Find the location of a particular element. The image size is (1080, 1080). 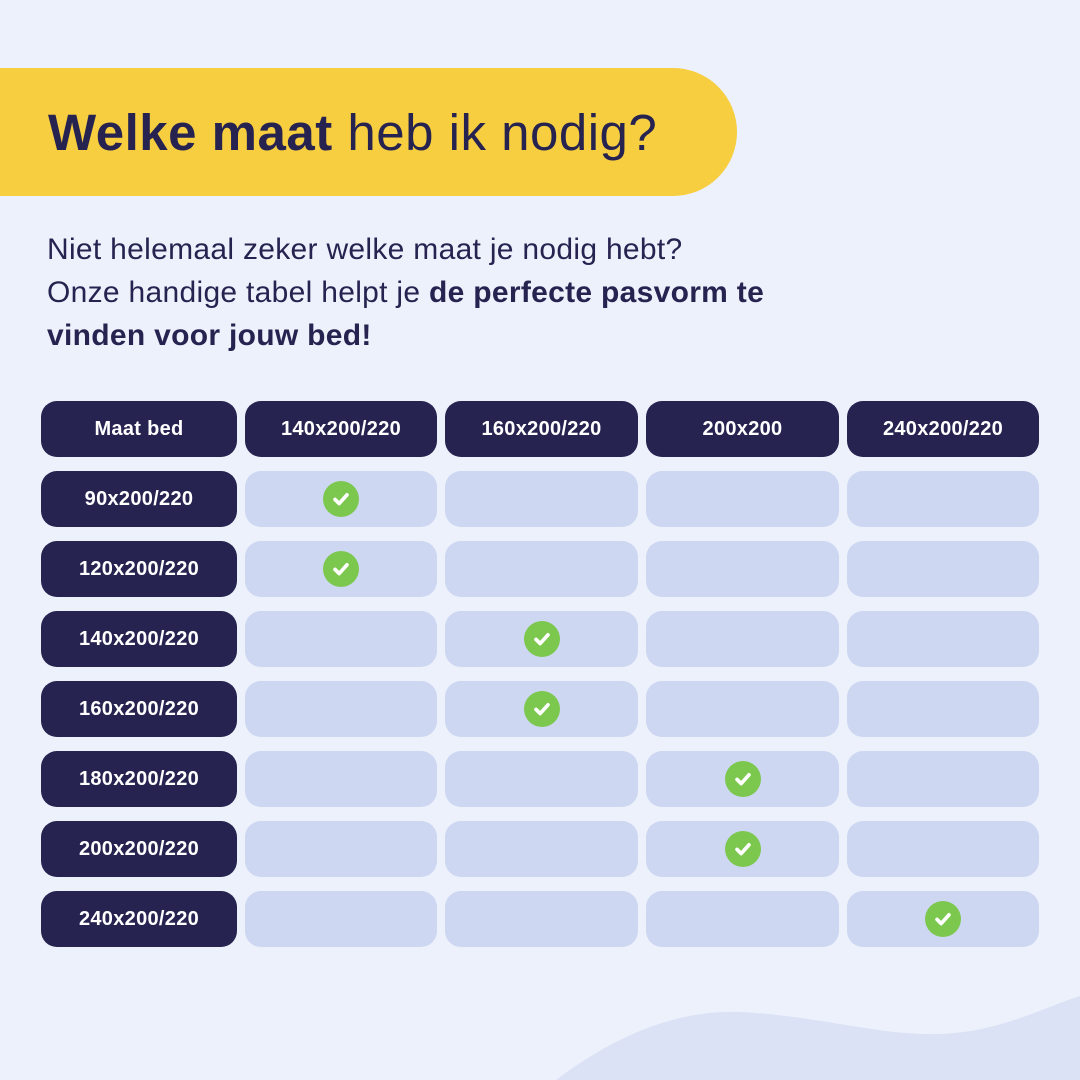

title-banner: Welke maat heb ik nodig? is located at coordinates (368, 132).